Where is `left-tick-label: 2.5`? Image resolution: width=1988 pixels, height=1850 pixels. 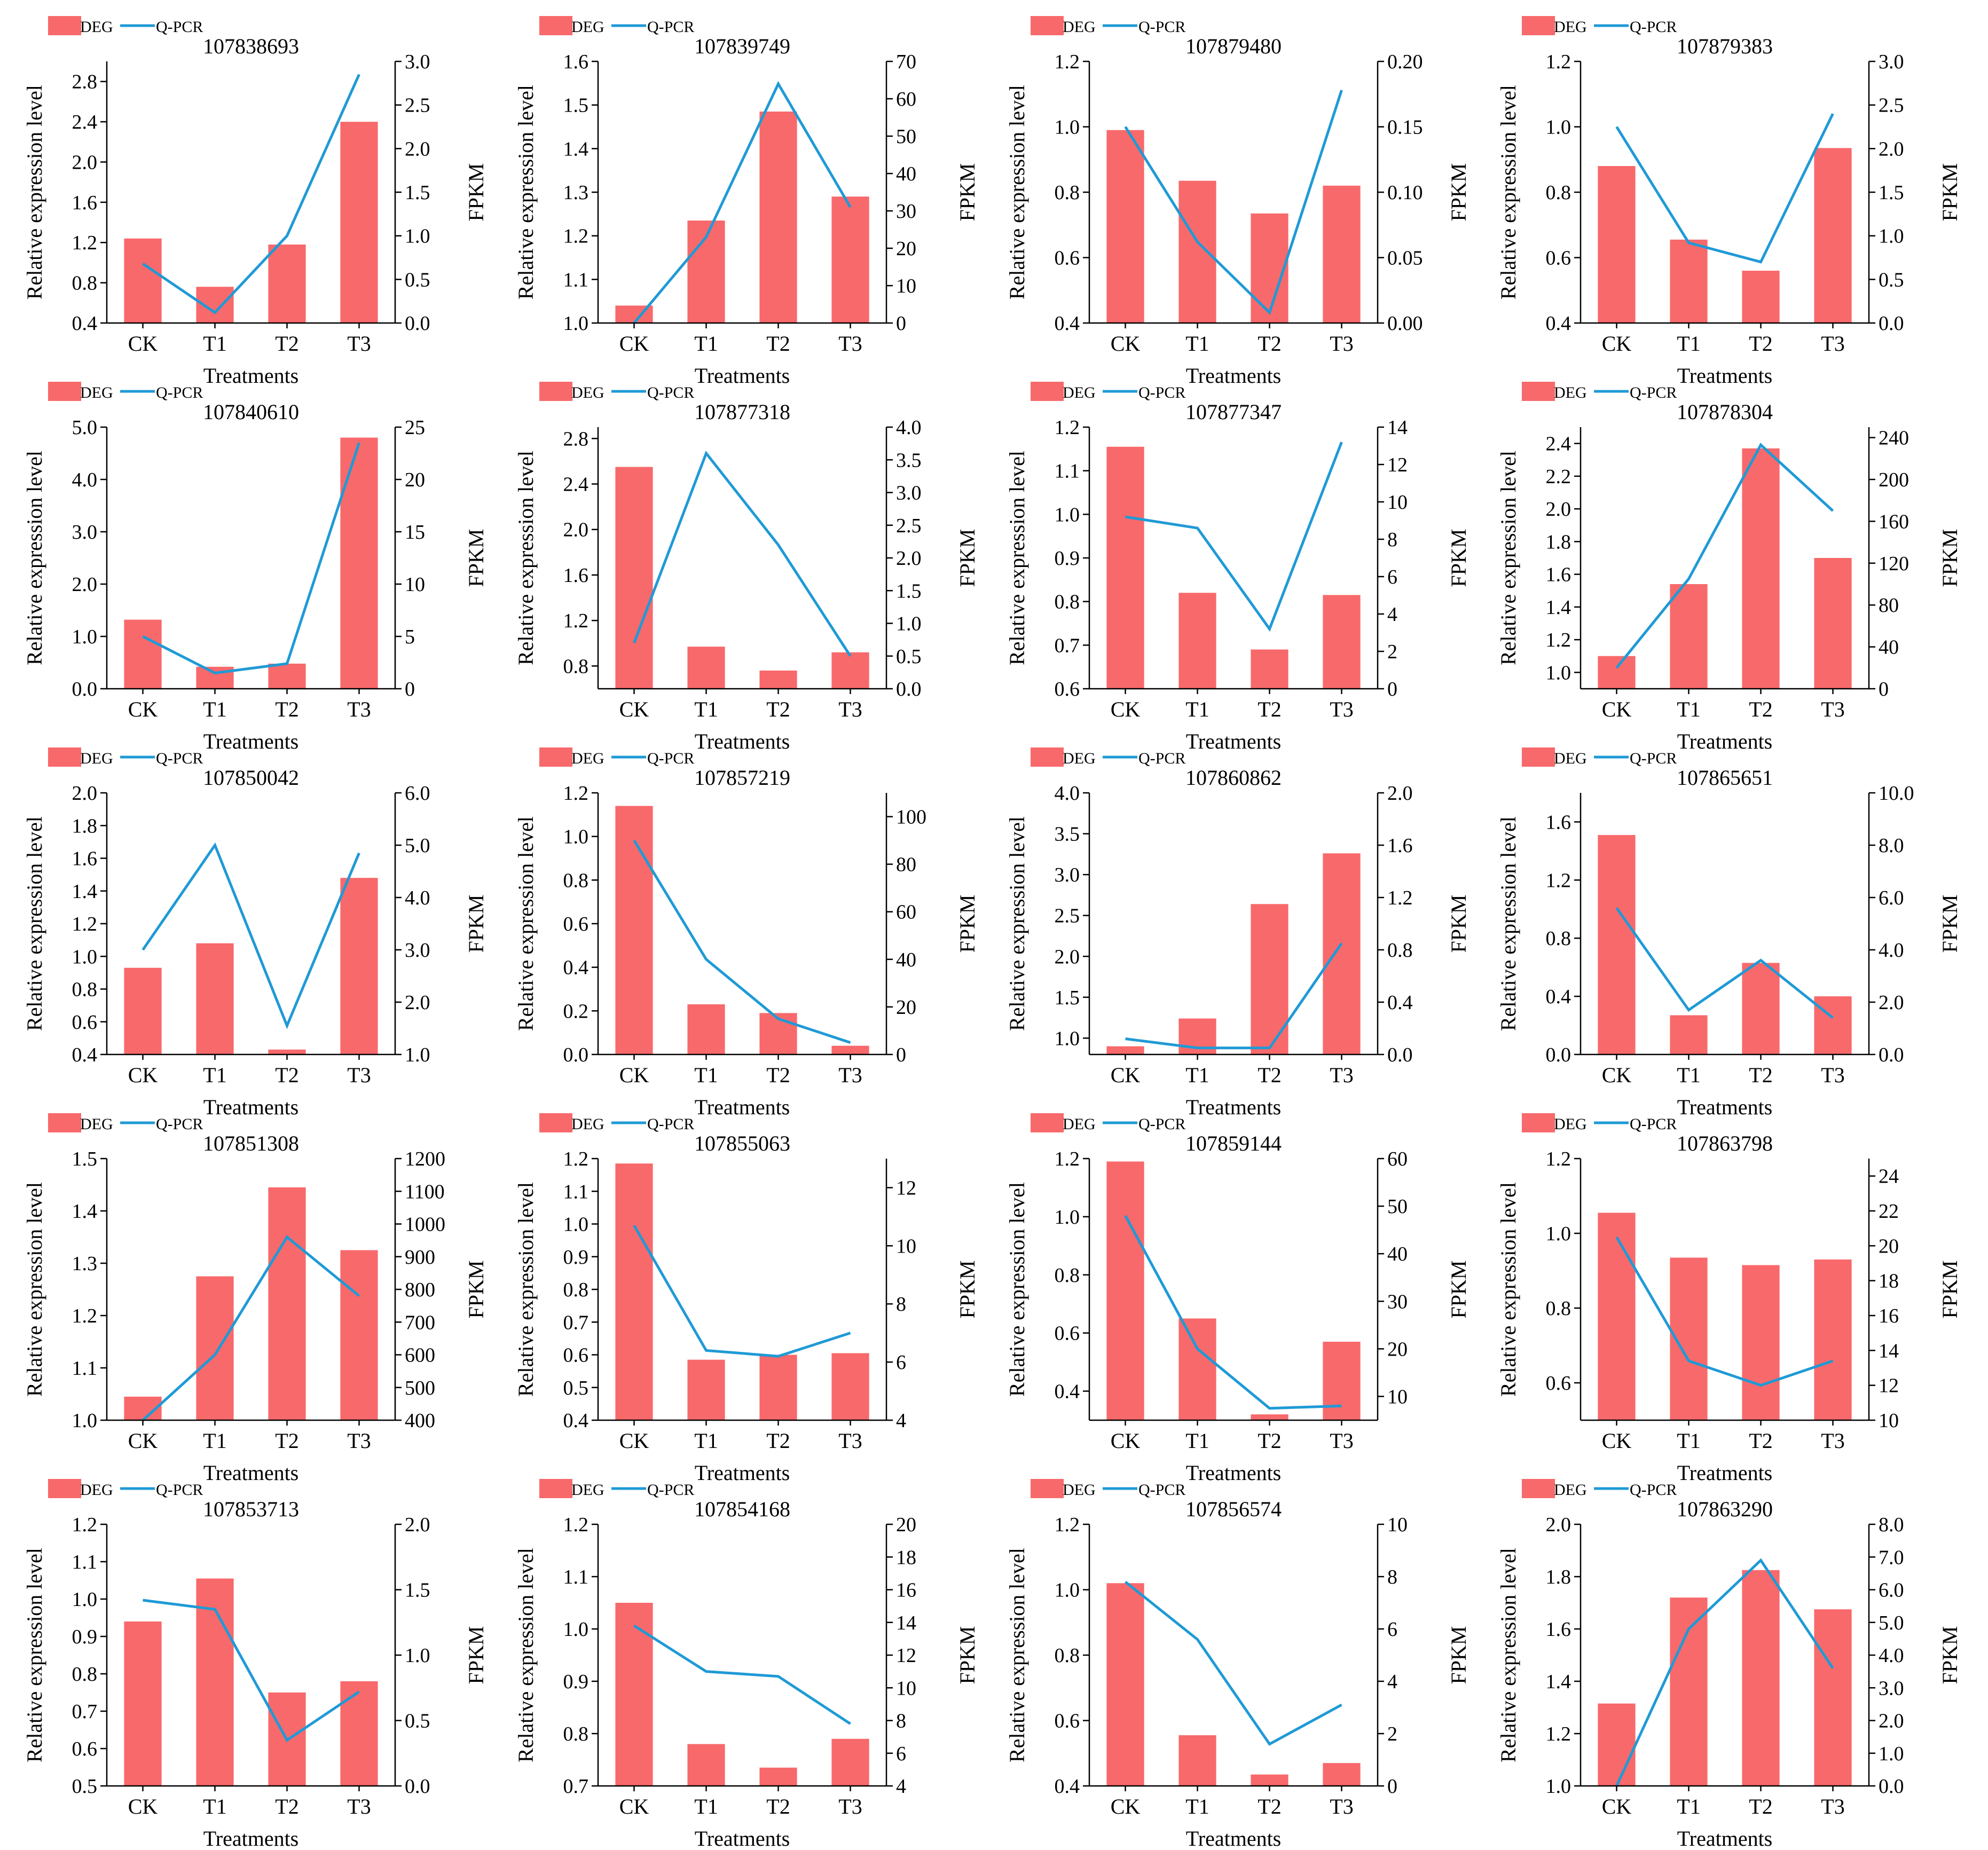 left-tick-label: 2.5 is located at coordinates (1067, 916).